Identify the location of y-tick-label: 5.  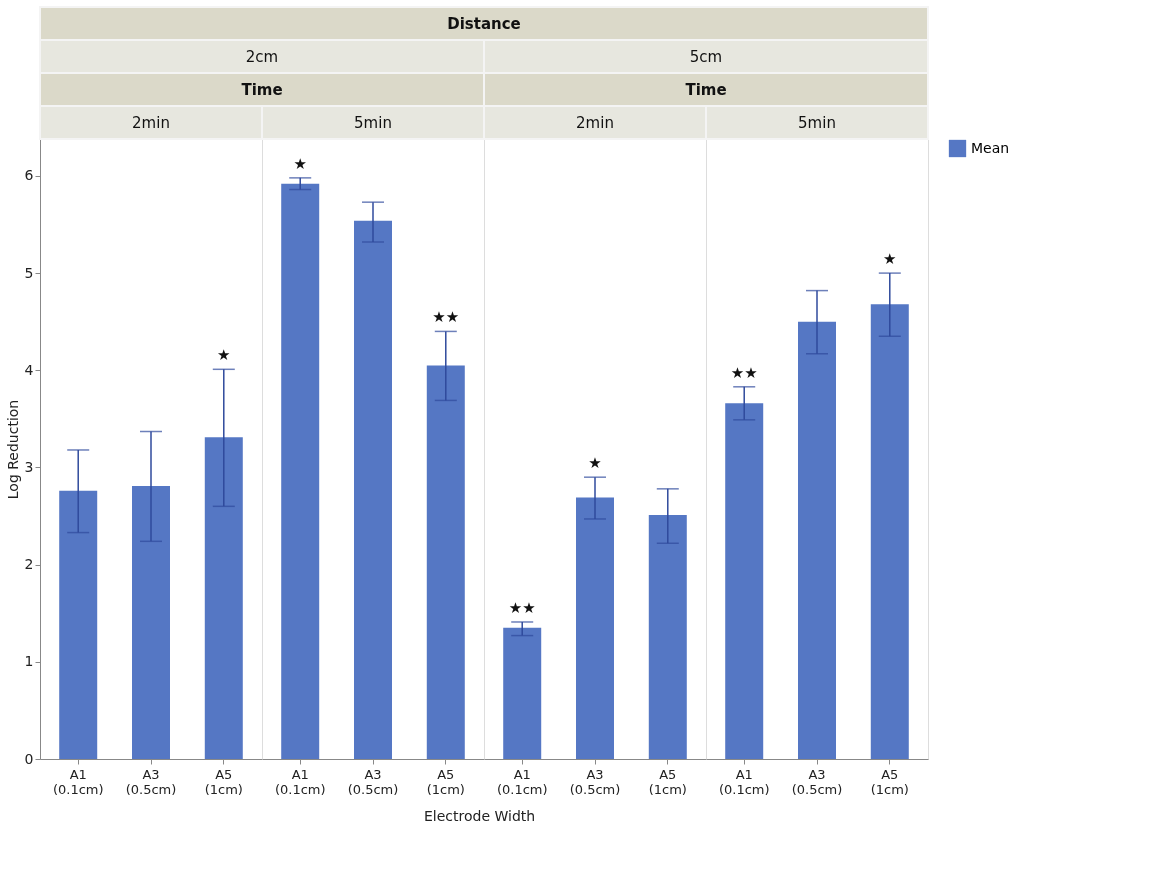
(29, 272).